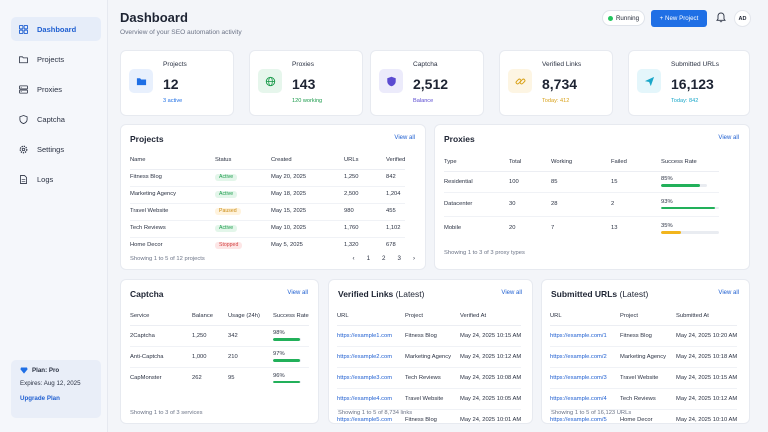 The width and height of the screenshot is (768, 432). I want to click on sidebar-item-logs: Logs, so click(56, 179).